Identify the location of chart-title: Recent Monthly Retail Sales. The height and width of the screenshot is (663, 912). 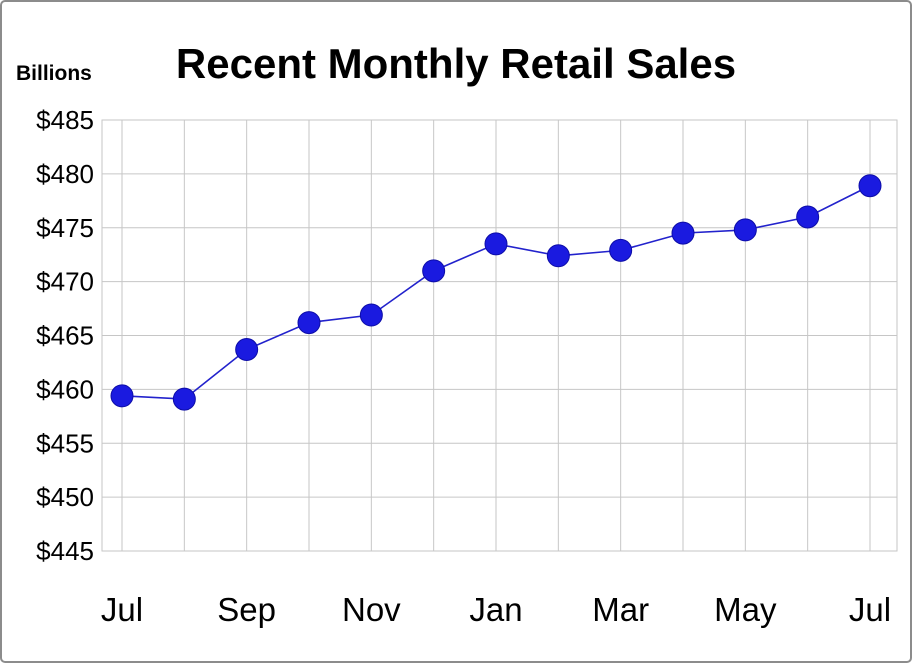
(456, 63).